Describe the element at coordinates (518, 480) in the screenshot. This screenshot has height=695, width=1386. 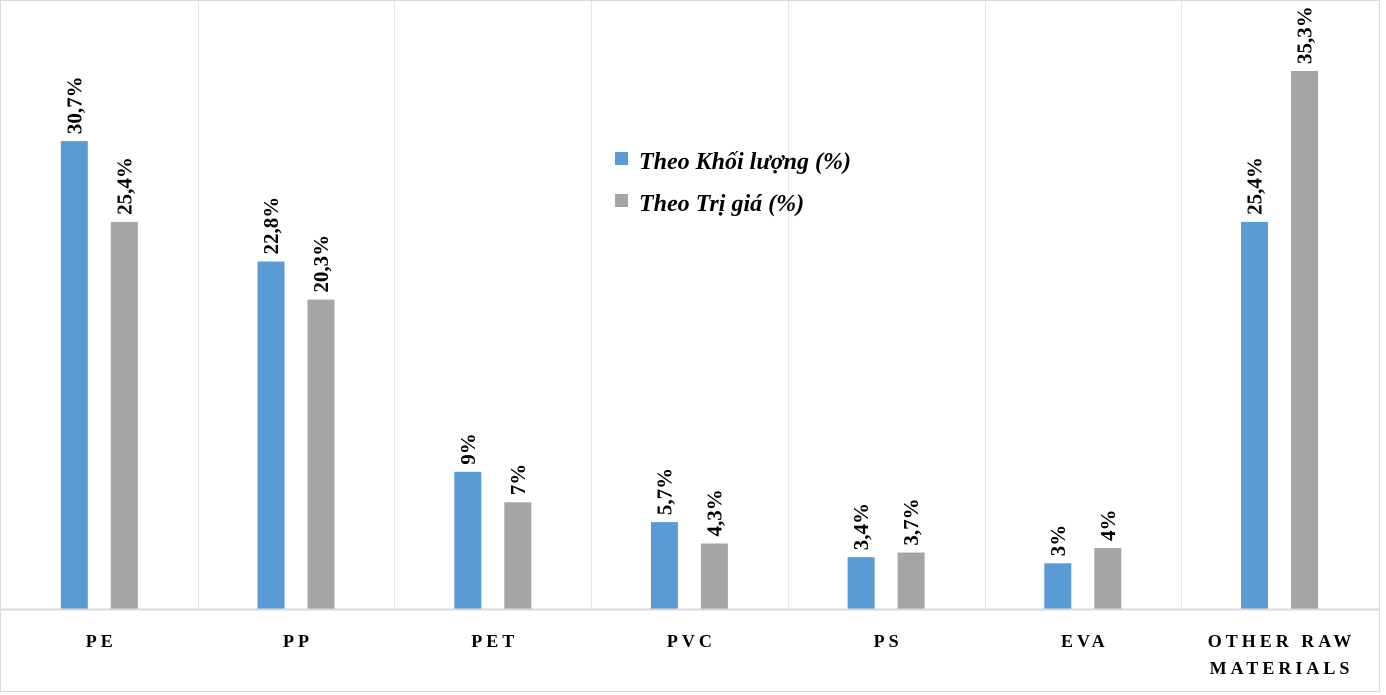
I see `data-label: 7%` at that location.